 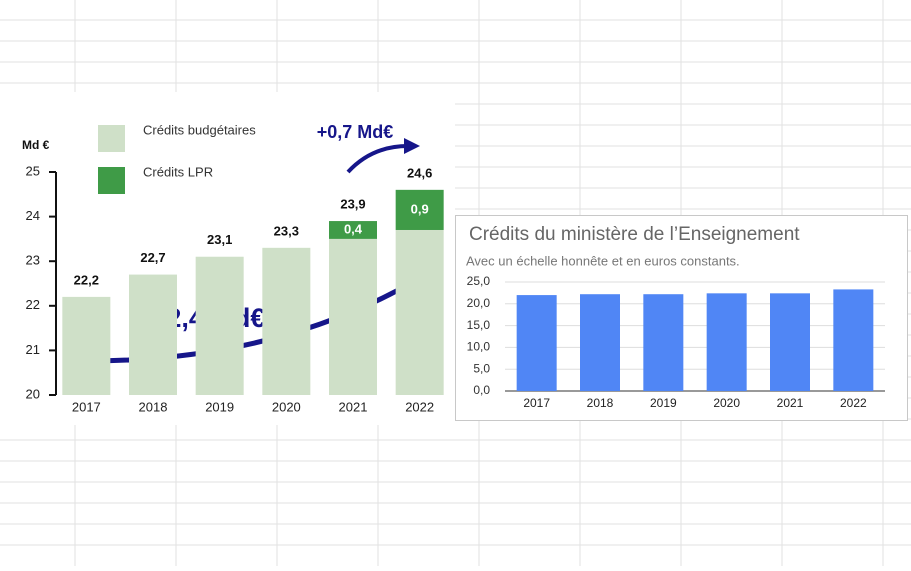 What do you see at coordinates (352, 203) in the screenshot?
I see `total-label: 23,9` at bounding box center [352, 203].